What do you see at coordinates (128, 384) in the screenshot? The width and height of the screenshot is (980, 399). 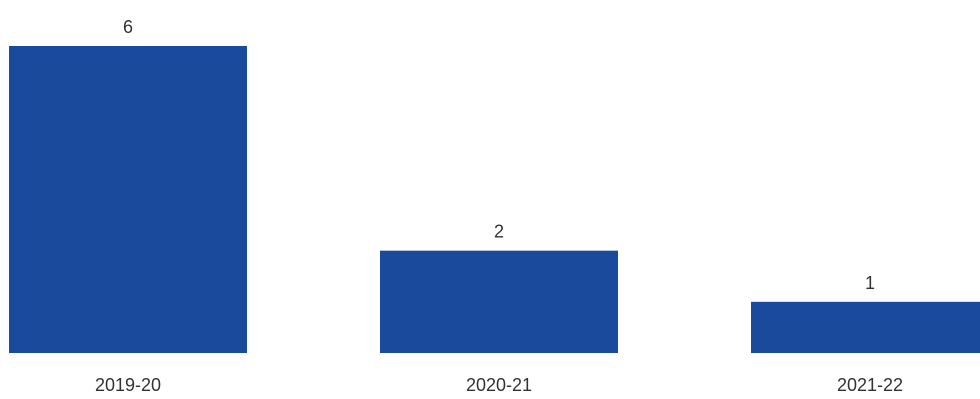 I see `x-tick-label-2019-20: 2019-20` at bounding box center [128, 384].